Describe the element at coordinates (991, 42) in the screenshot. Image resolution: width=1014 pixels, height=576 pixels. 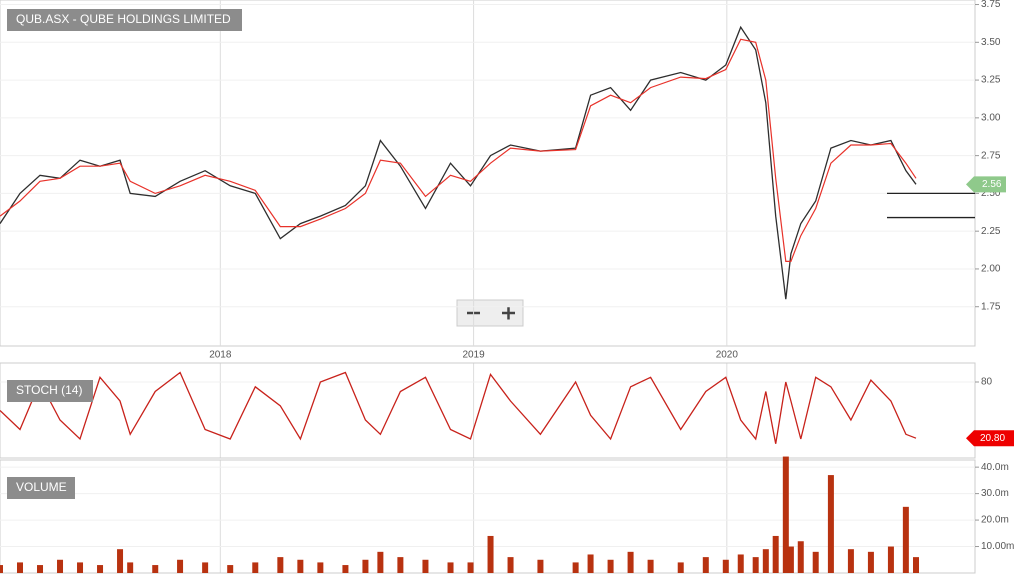
I see `y-tick-label: 3.50` at that location.